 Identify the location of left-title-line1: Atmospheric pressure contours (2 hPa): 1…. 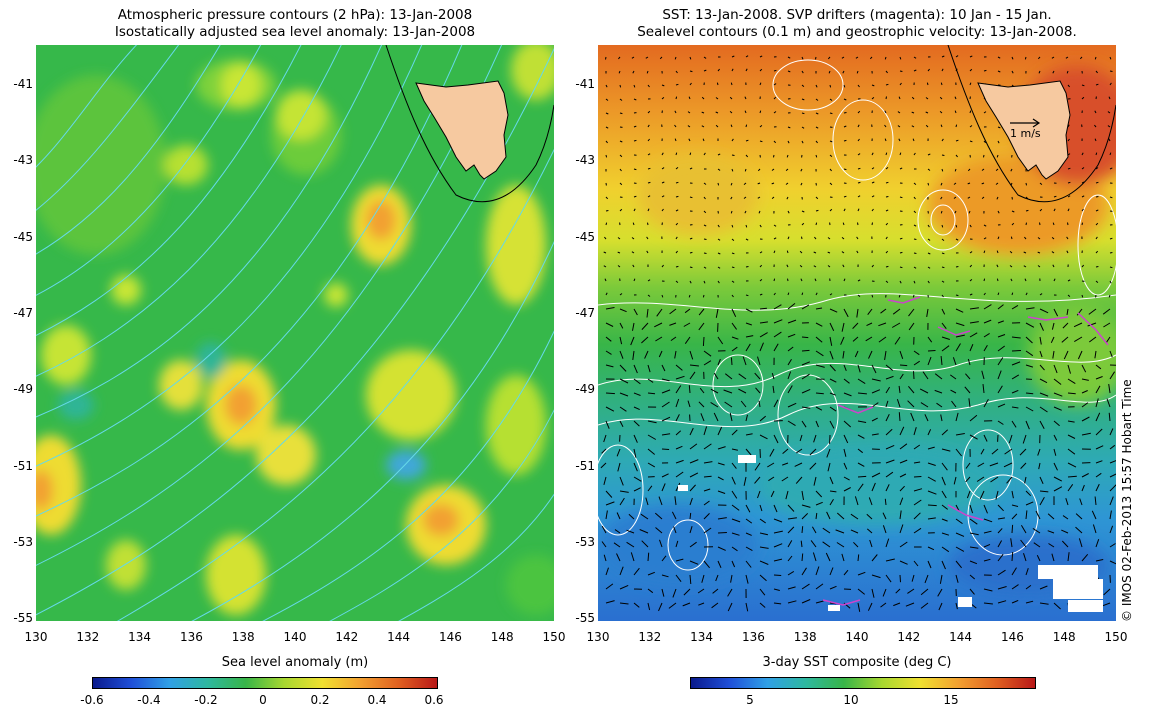
(295, 15).